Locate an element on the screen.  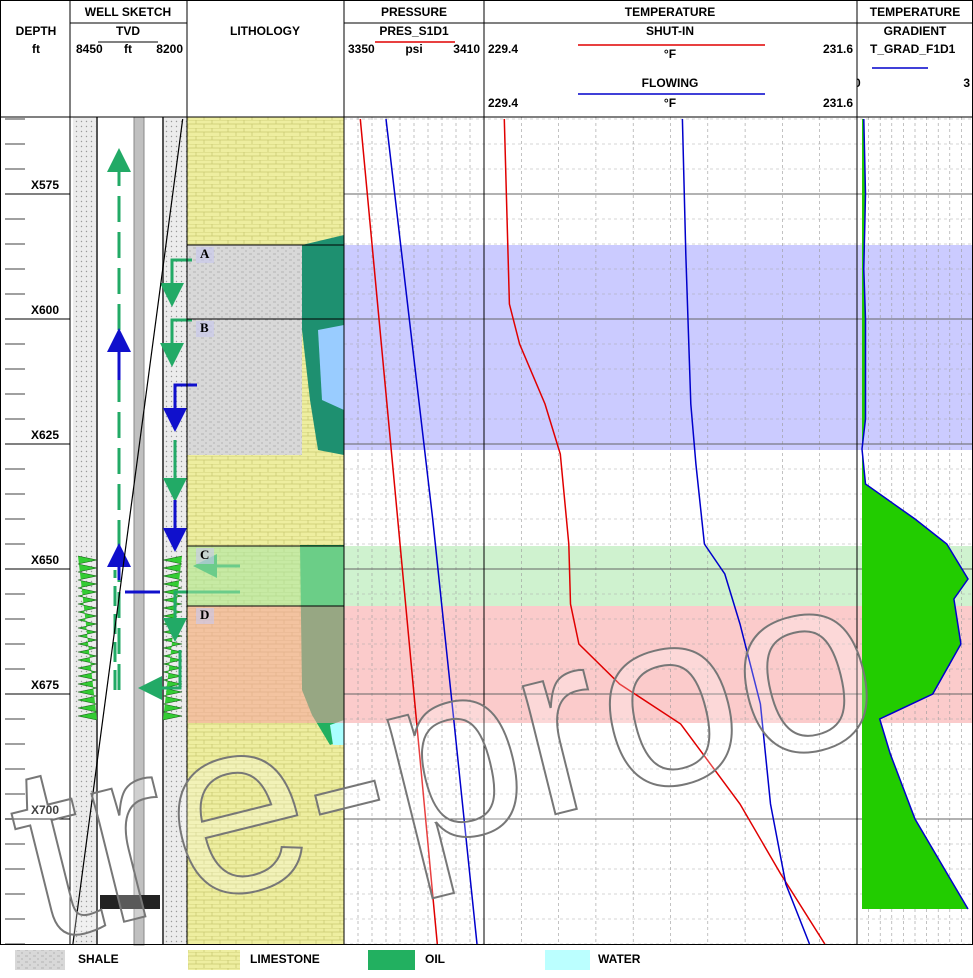
curve-fill is located at coordinates (915, 514).